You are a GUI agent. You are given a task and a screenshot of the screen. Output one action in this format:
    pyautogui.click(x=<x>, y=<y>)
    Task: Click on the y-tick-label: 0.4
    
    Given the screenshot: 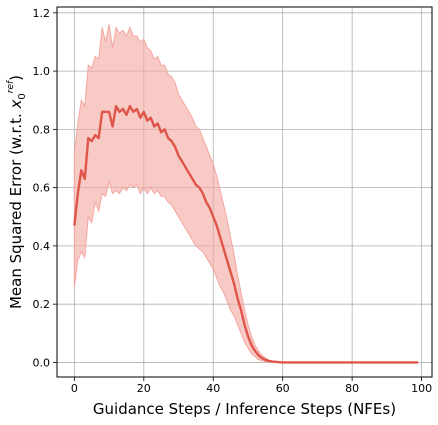 What is the action you would take?
    pyautogui.click(x=42, y=246)
    